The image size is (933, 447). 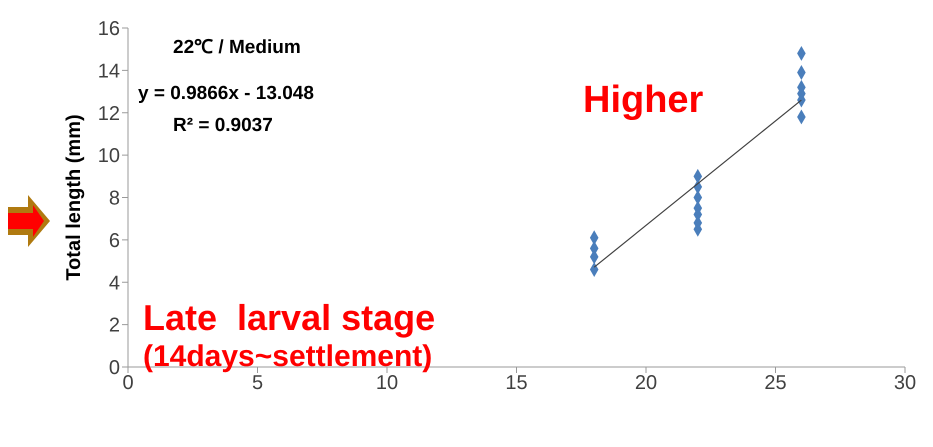 I want to click on y-tick-label: 4, so click(x=114, y=283).